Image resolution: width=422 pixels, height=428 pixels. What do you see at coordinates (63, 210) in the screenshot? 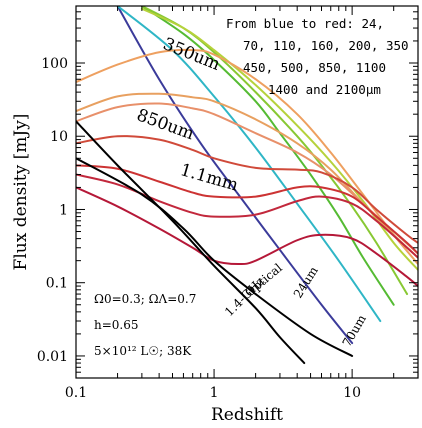
I see `y-tick-label: 1` at bounding box center [63, 210].